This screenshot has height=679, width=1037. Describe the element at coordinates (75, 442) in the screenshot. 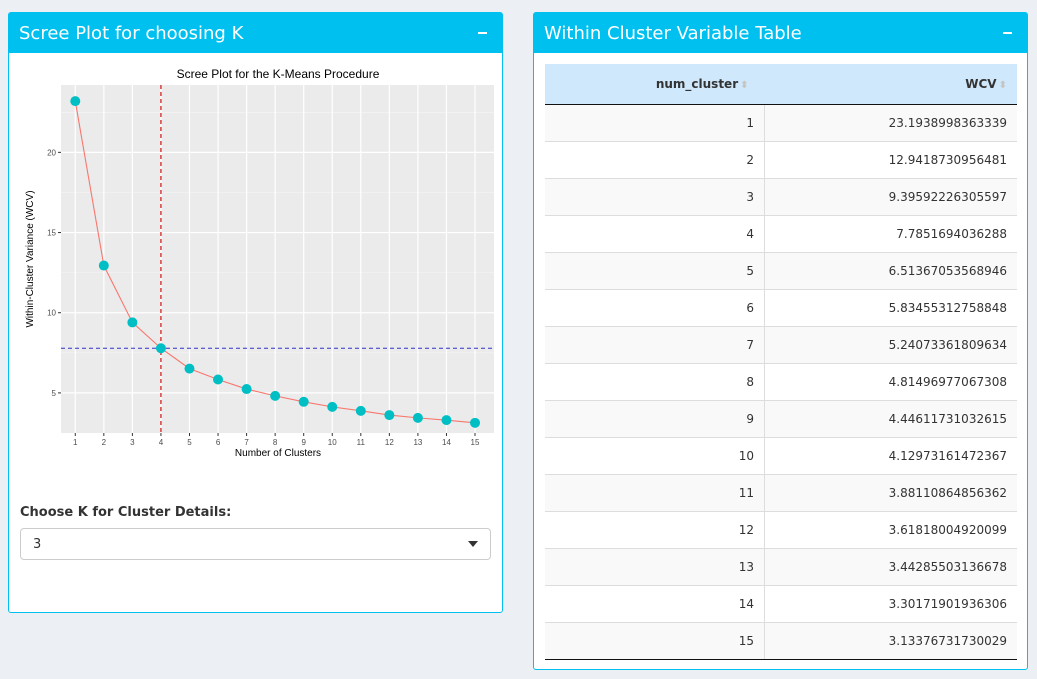

I see `x-tick-label: 1` at that location.